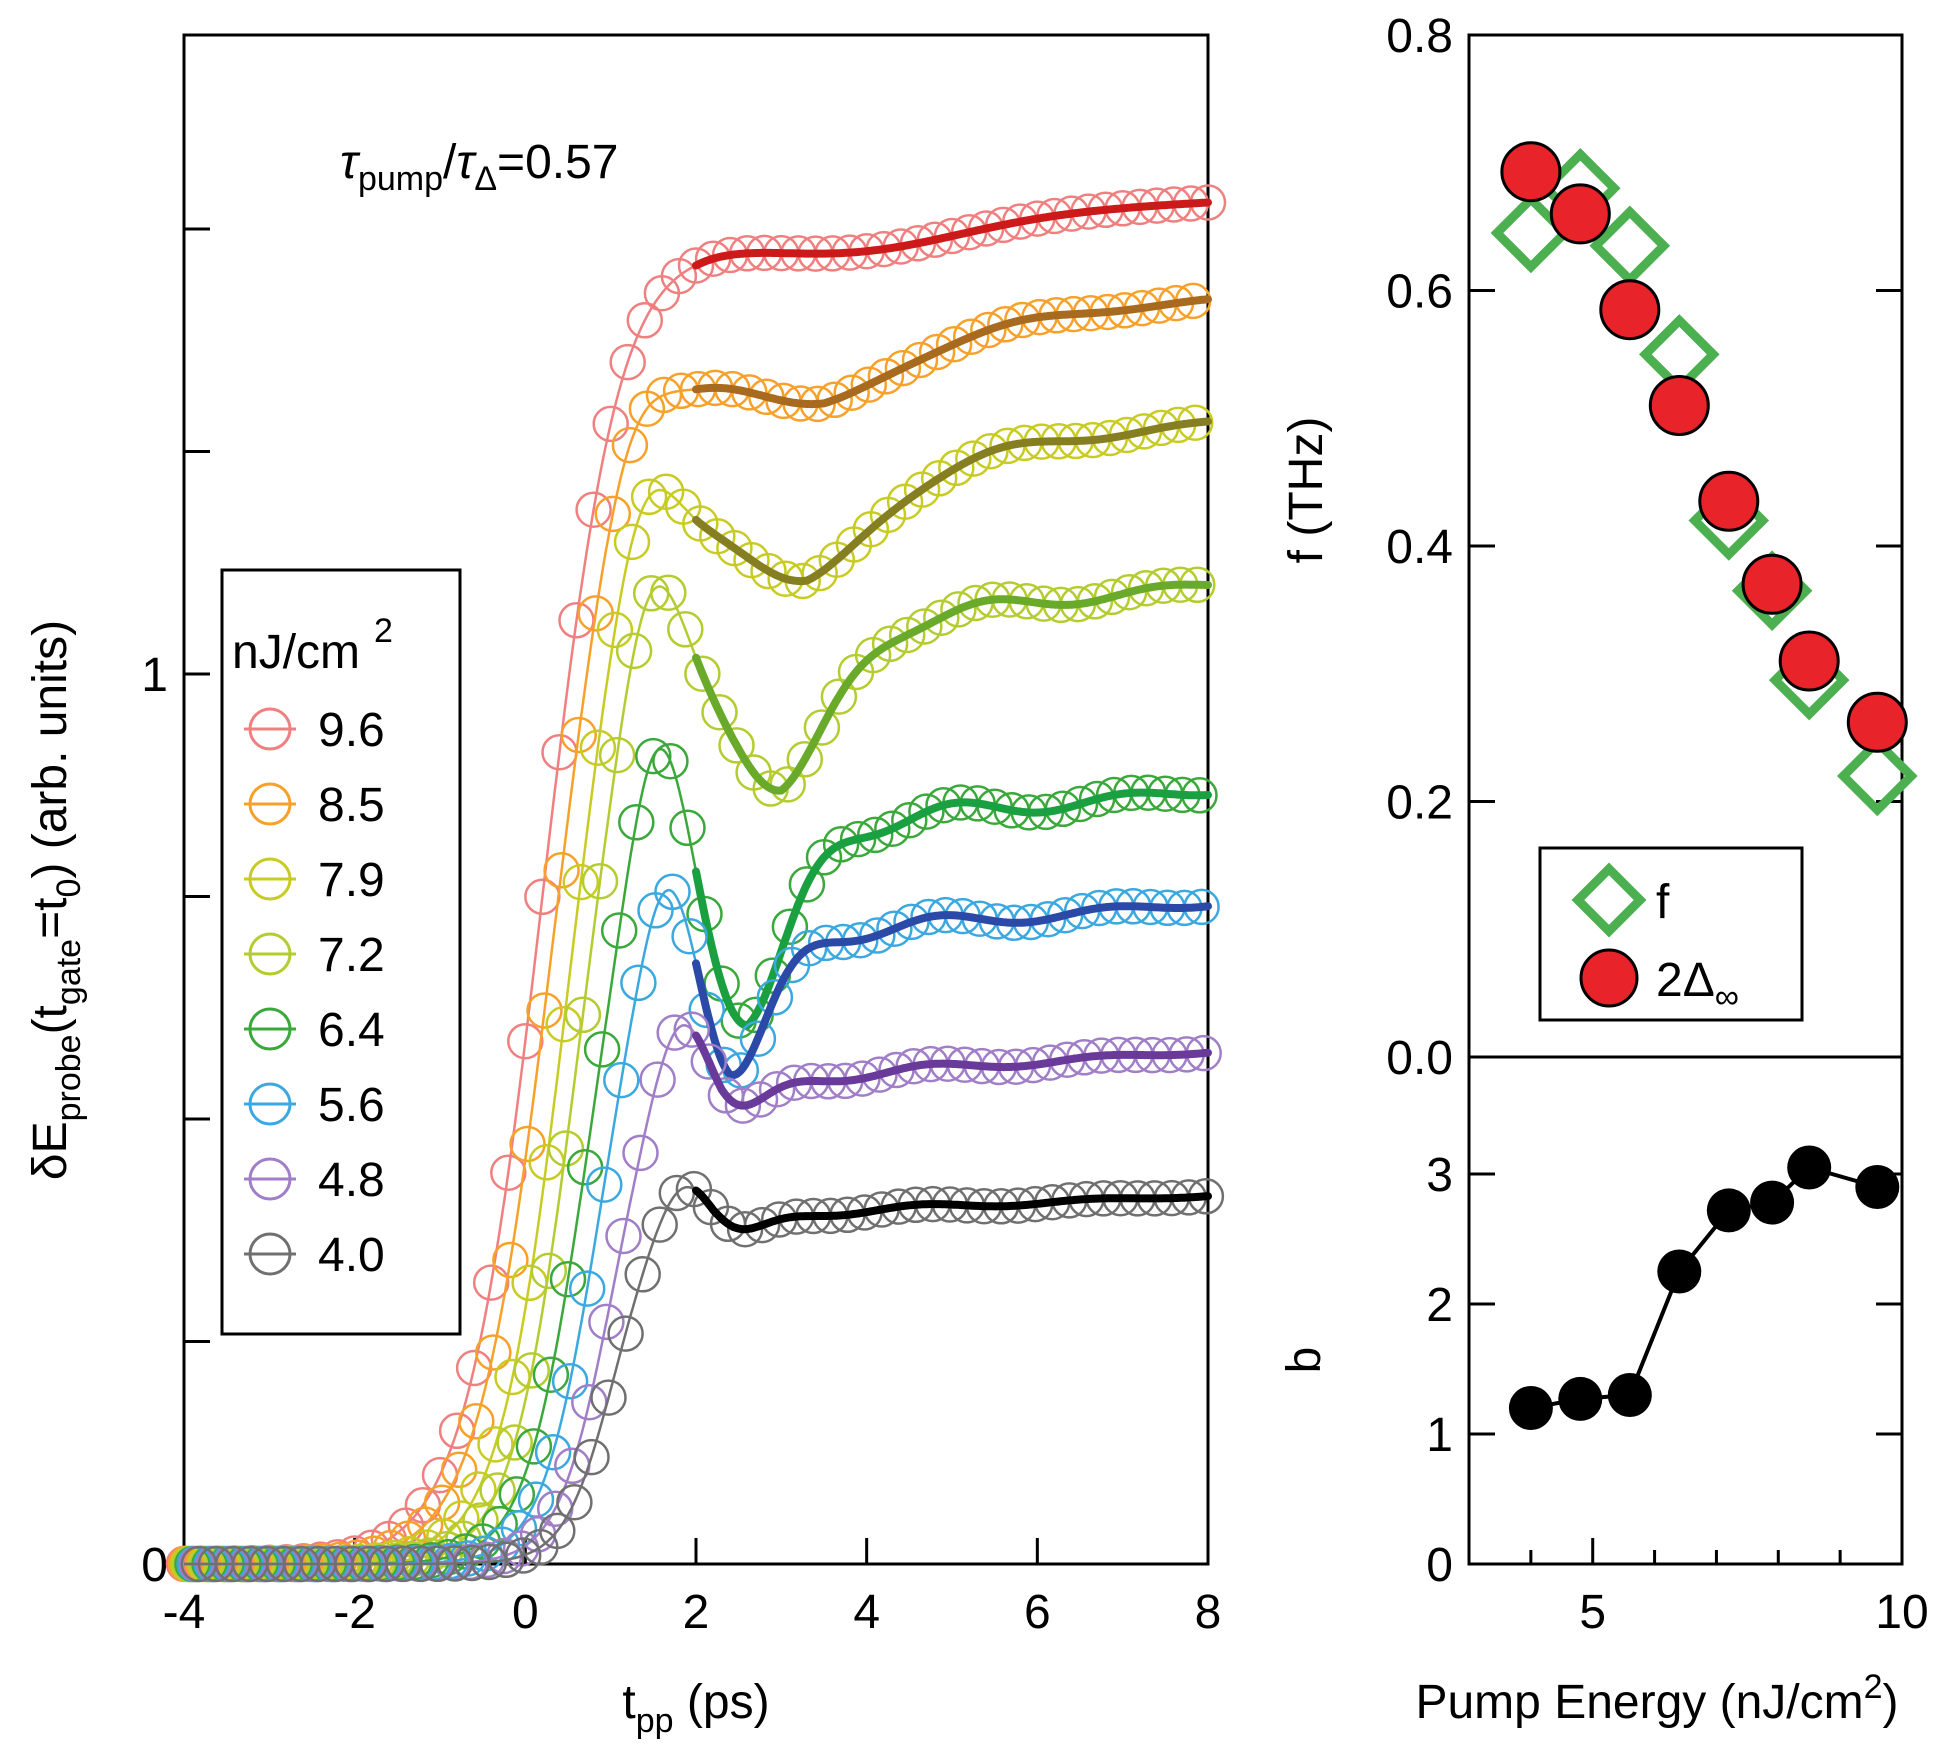 This screenshot has width=1937, height=1764. Describe the element at coordinates (1304, 1360) in the screenshot. I see `panel-c-y-label: b` at that location.